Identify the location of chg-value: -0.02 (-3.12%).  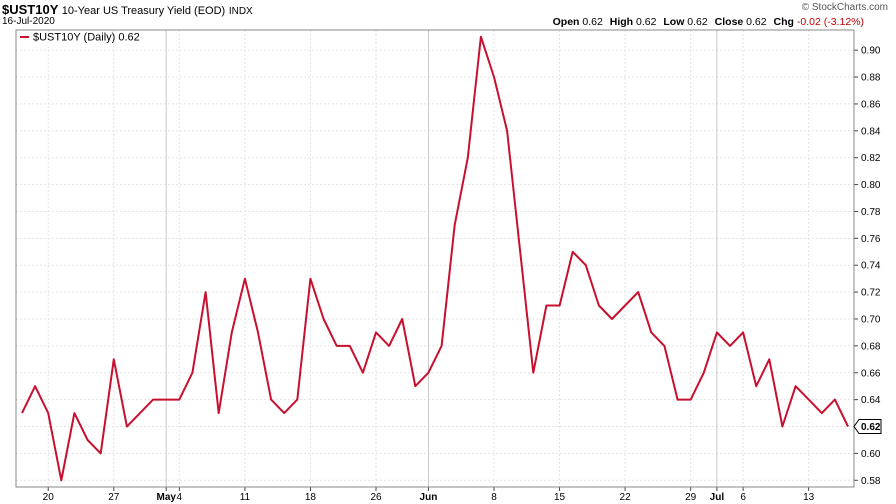
(830, 22).